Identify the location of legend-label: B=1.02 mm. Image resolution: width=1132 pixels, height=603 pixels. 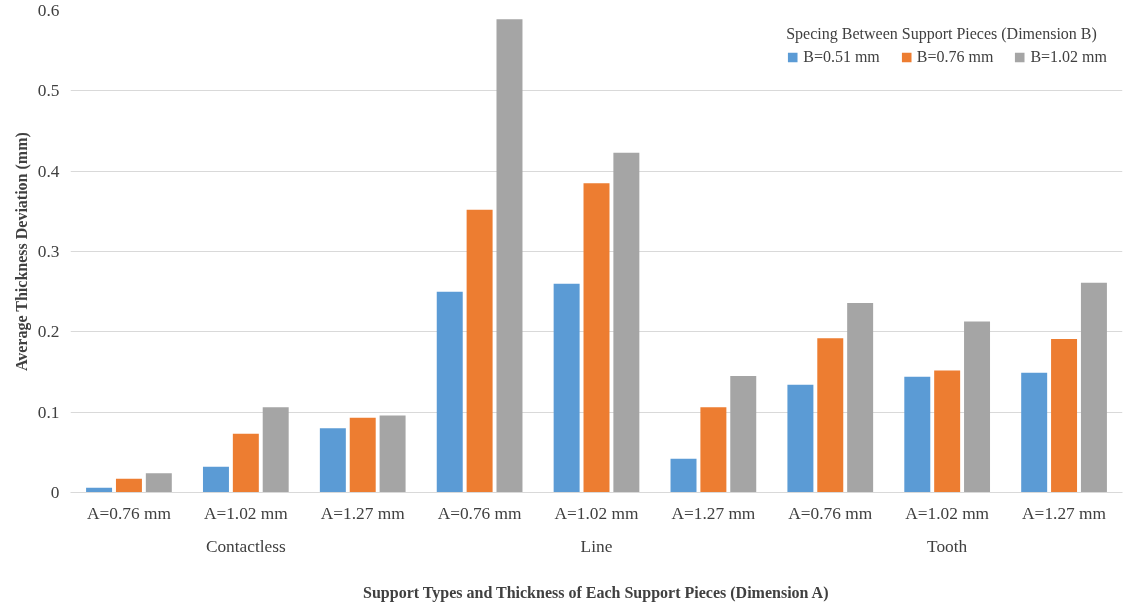
(1068, 57).